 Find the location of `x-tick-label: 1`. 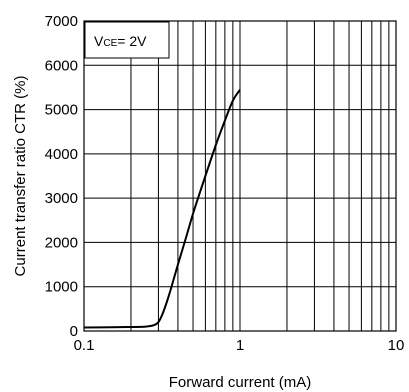

x-tick-label: 1 is located at coordinates (240, 345).